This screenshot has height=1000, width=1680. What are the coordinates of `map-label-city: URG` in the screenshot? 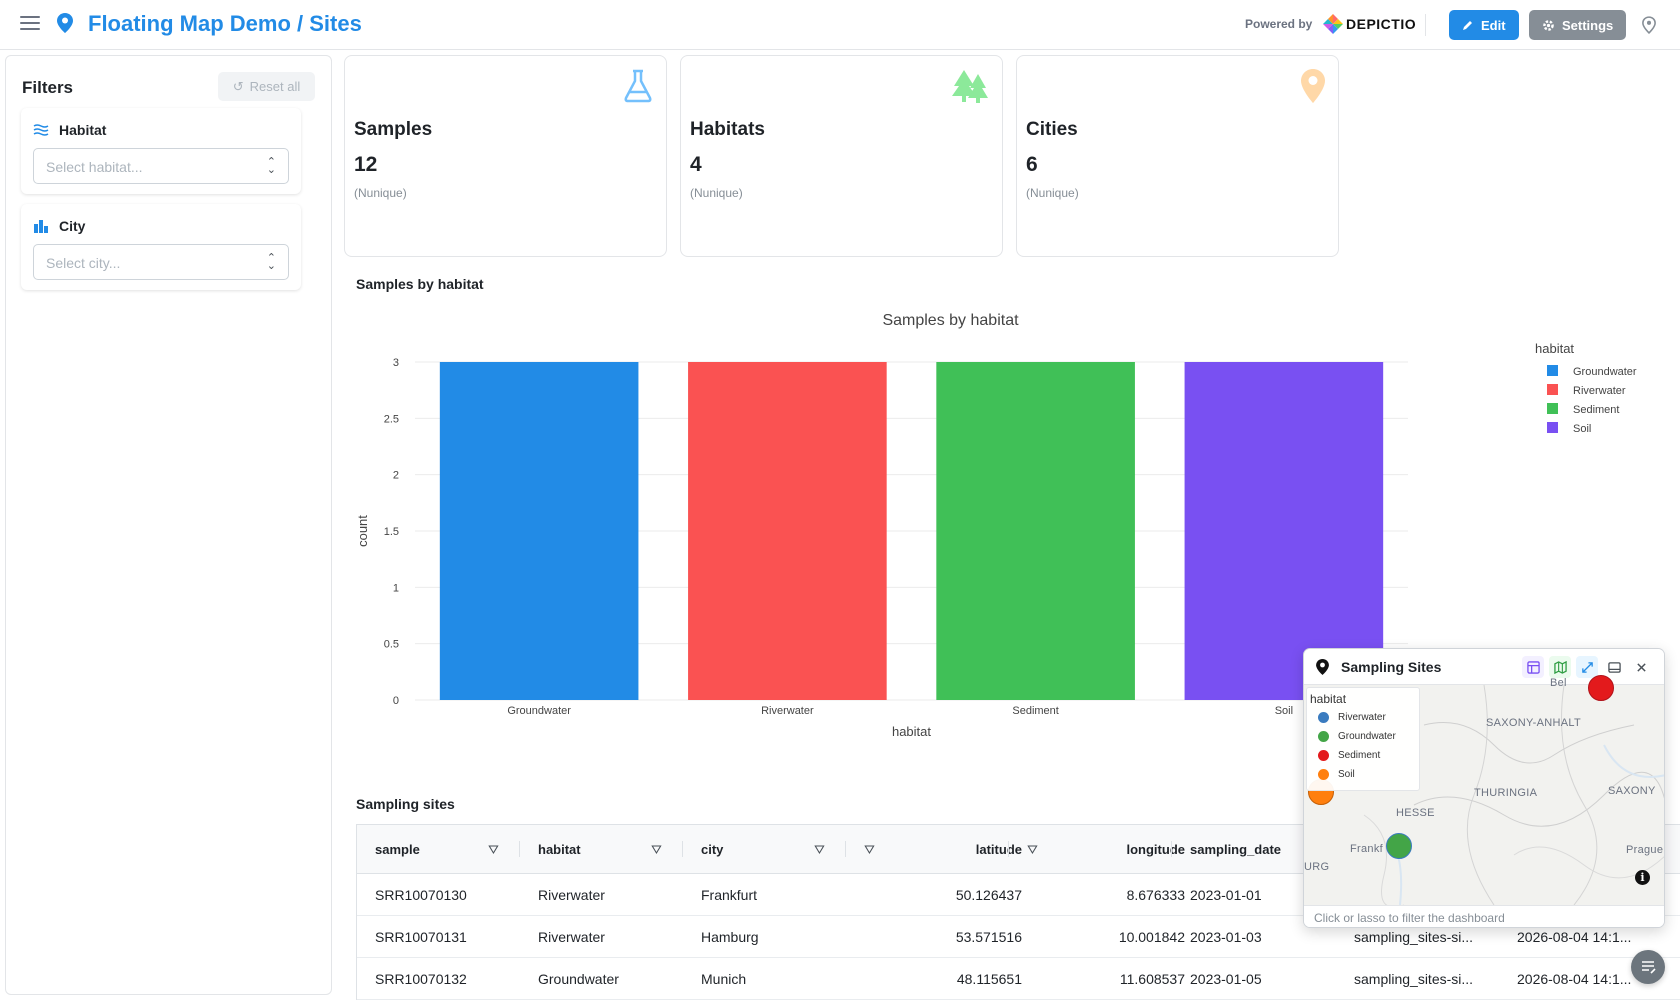 It's located at (1317, 867).